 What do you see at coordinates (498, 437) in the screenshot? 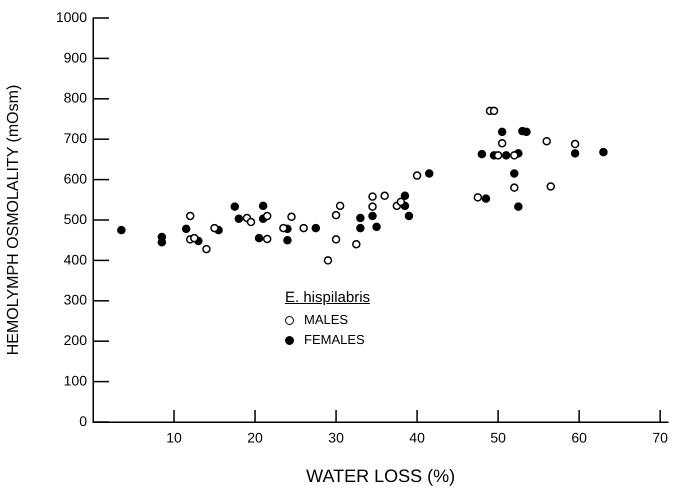
I see `x-tick-label: 50` at bounding box center [498, 437].